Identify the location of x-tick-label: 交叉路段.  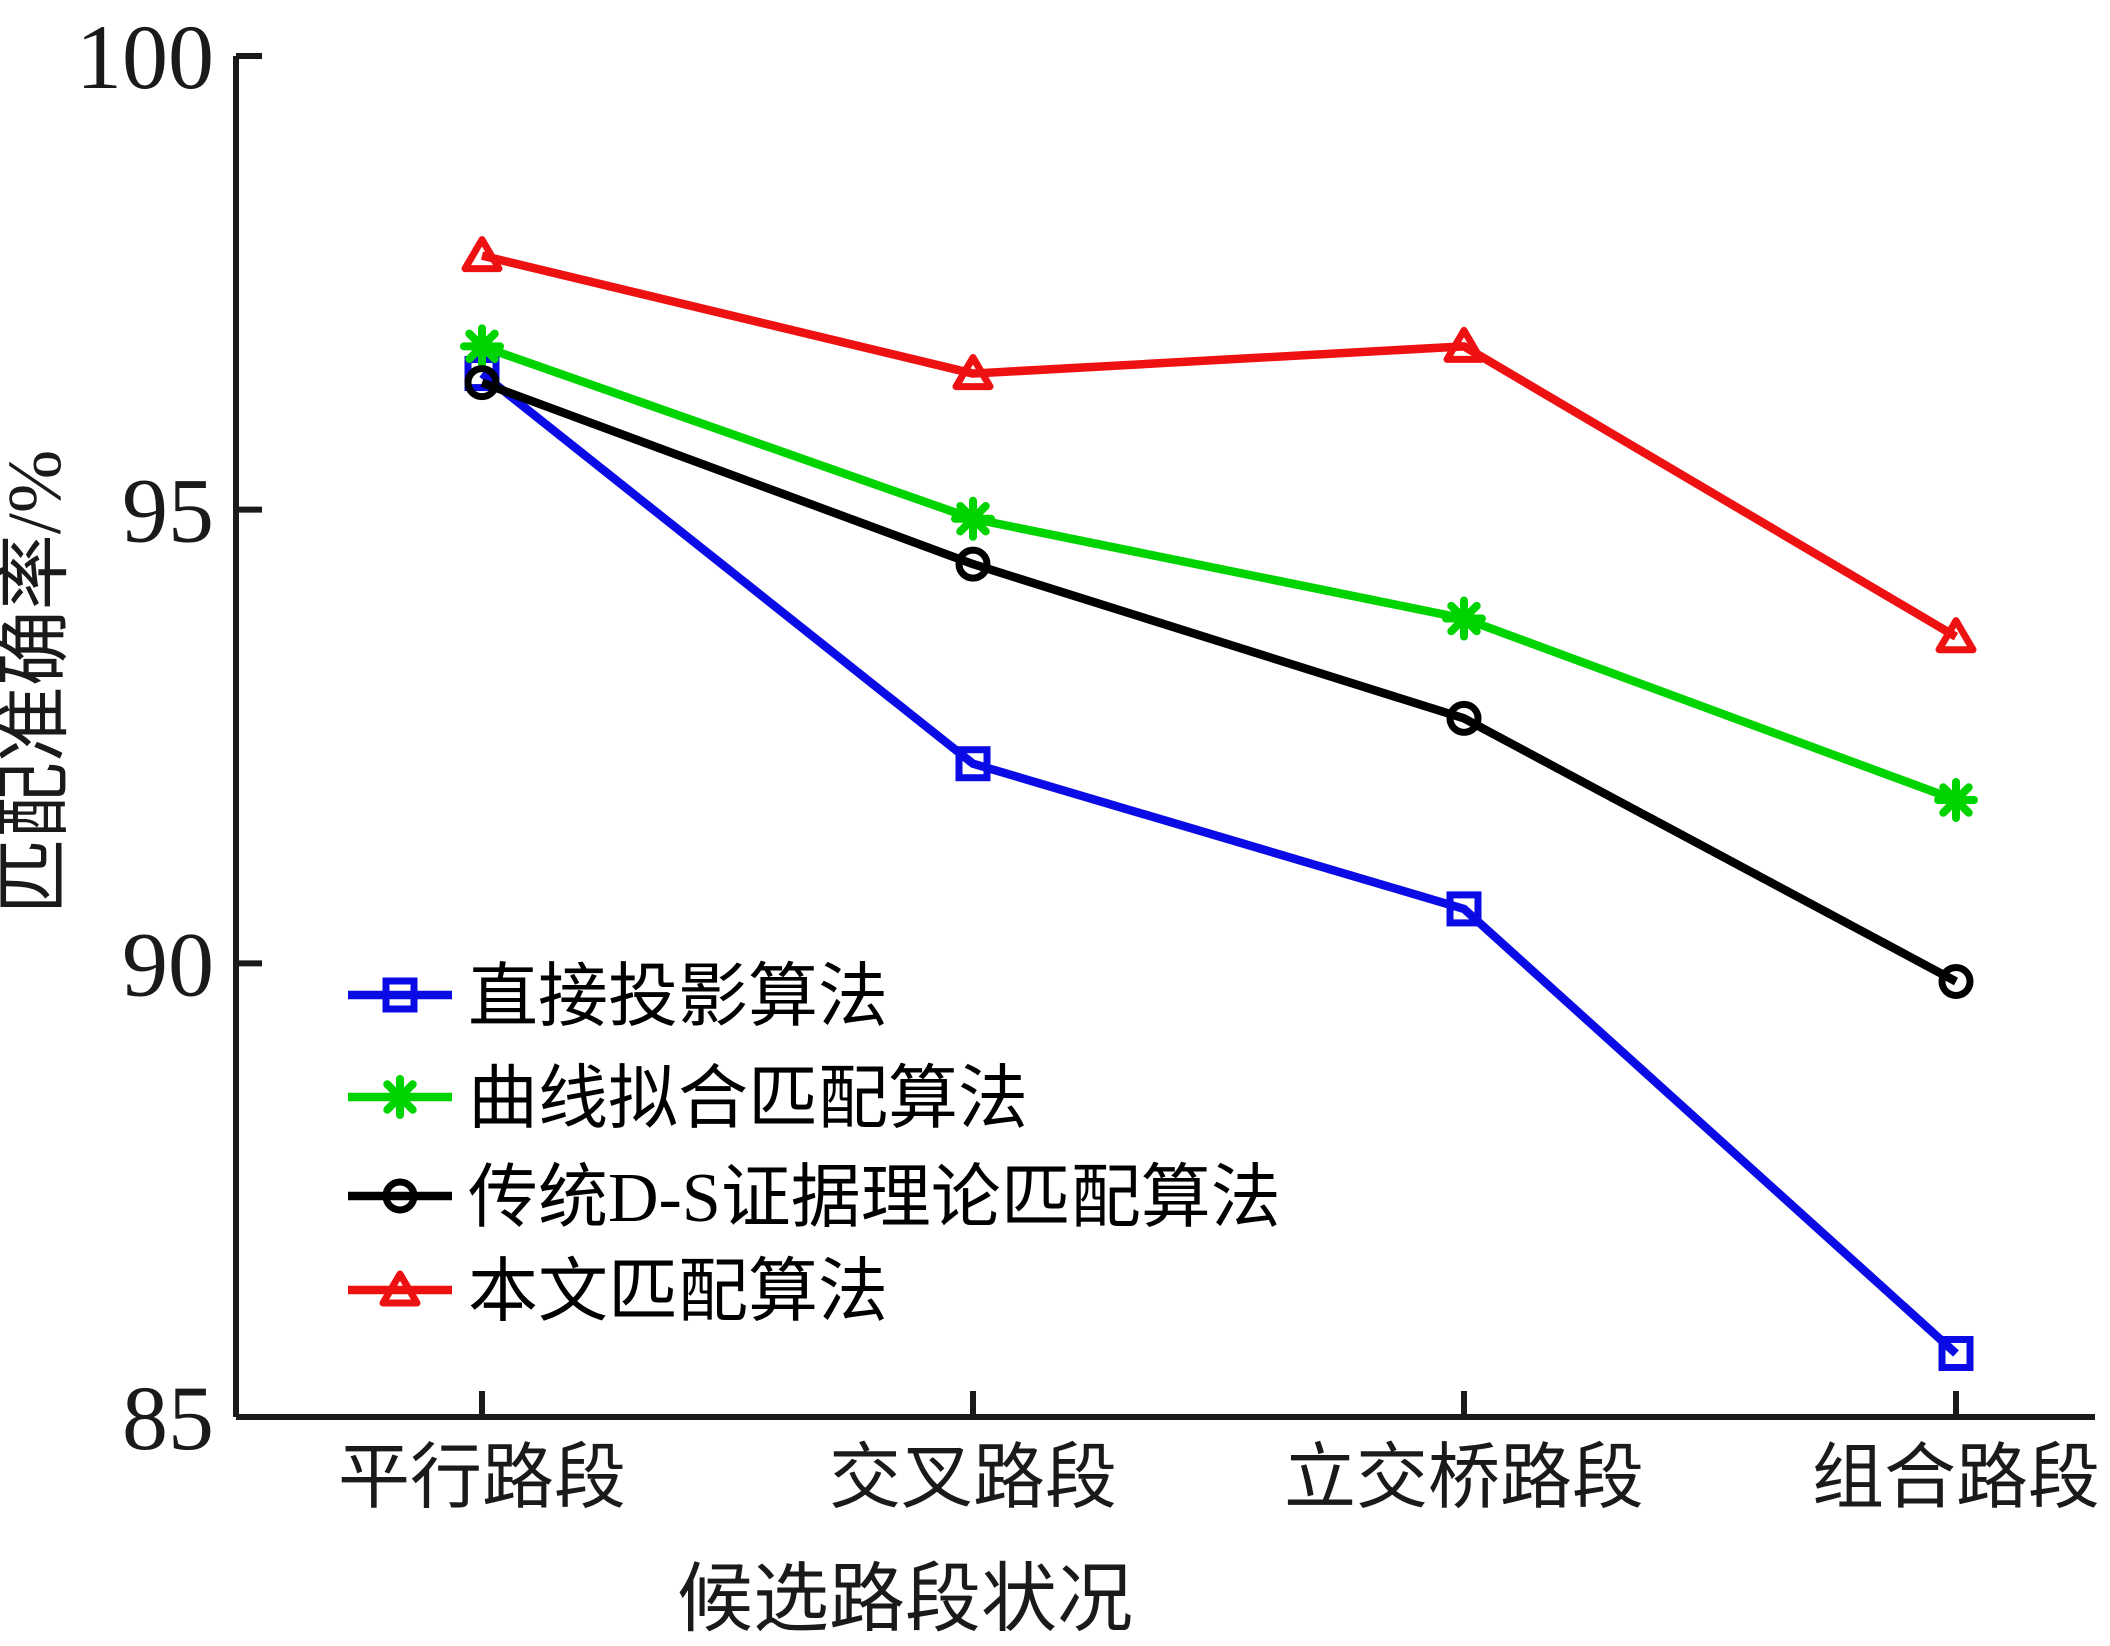
(973, 1478).